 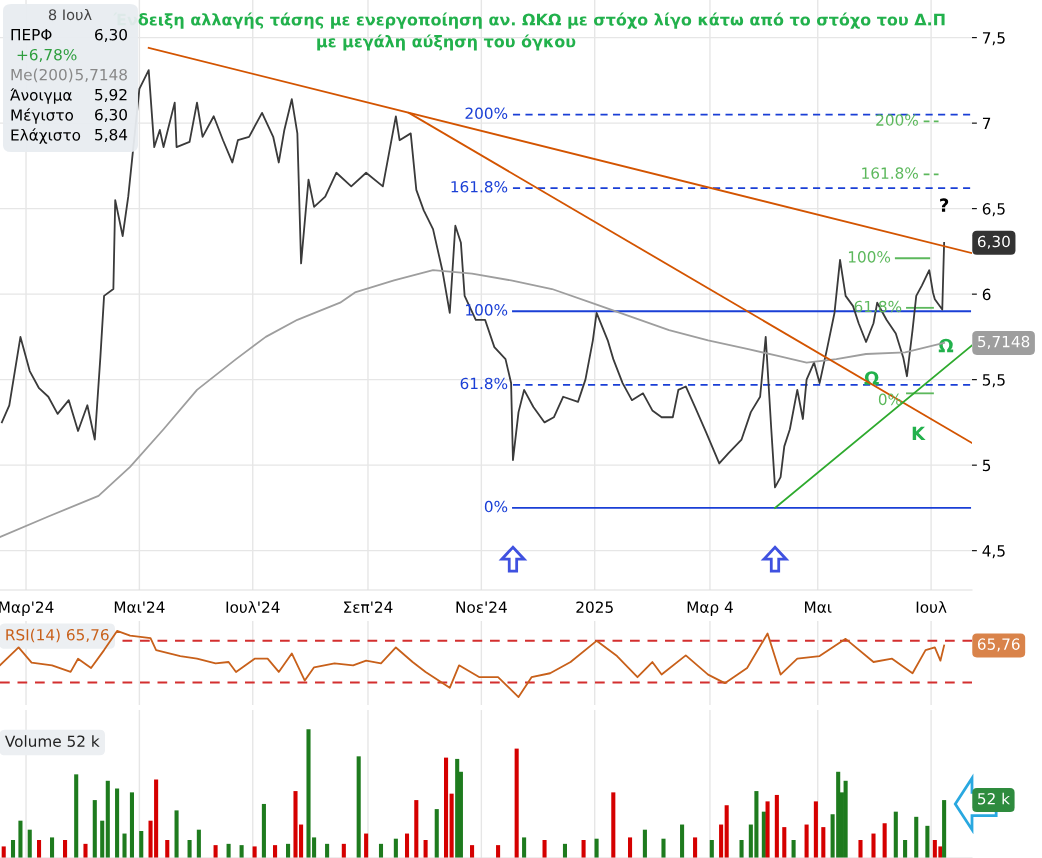 What do you see at coordinates (986, 123) in the screenshot?
I see `y-tick-label: 7` at bounding box center [986, 123].